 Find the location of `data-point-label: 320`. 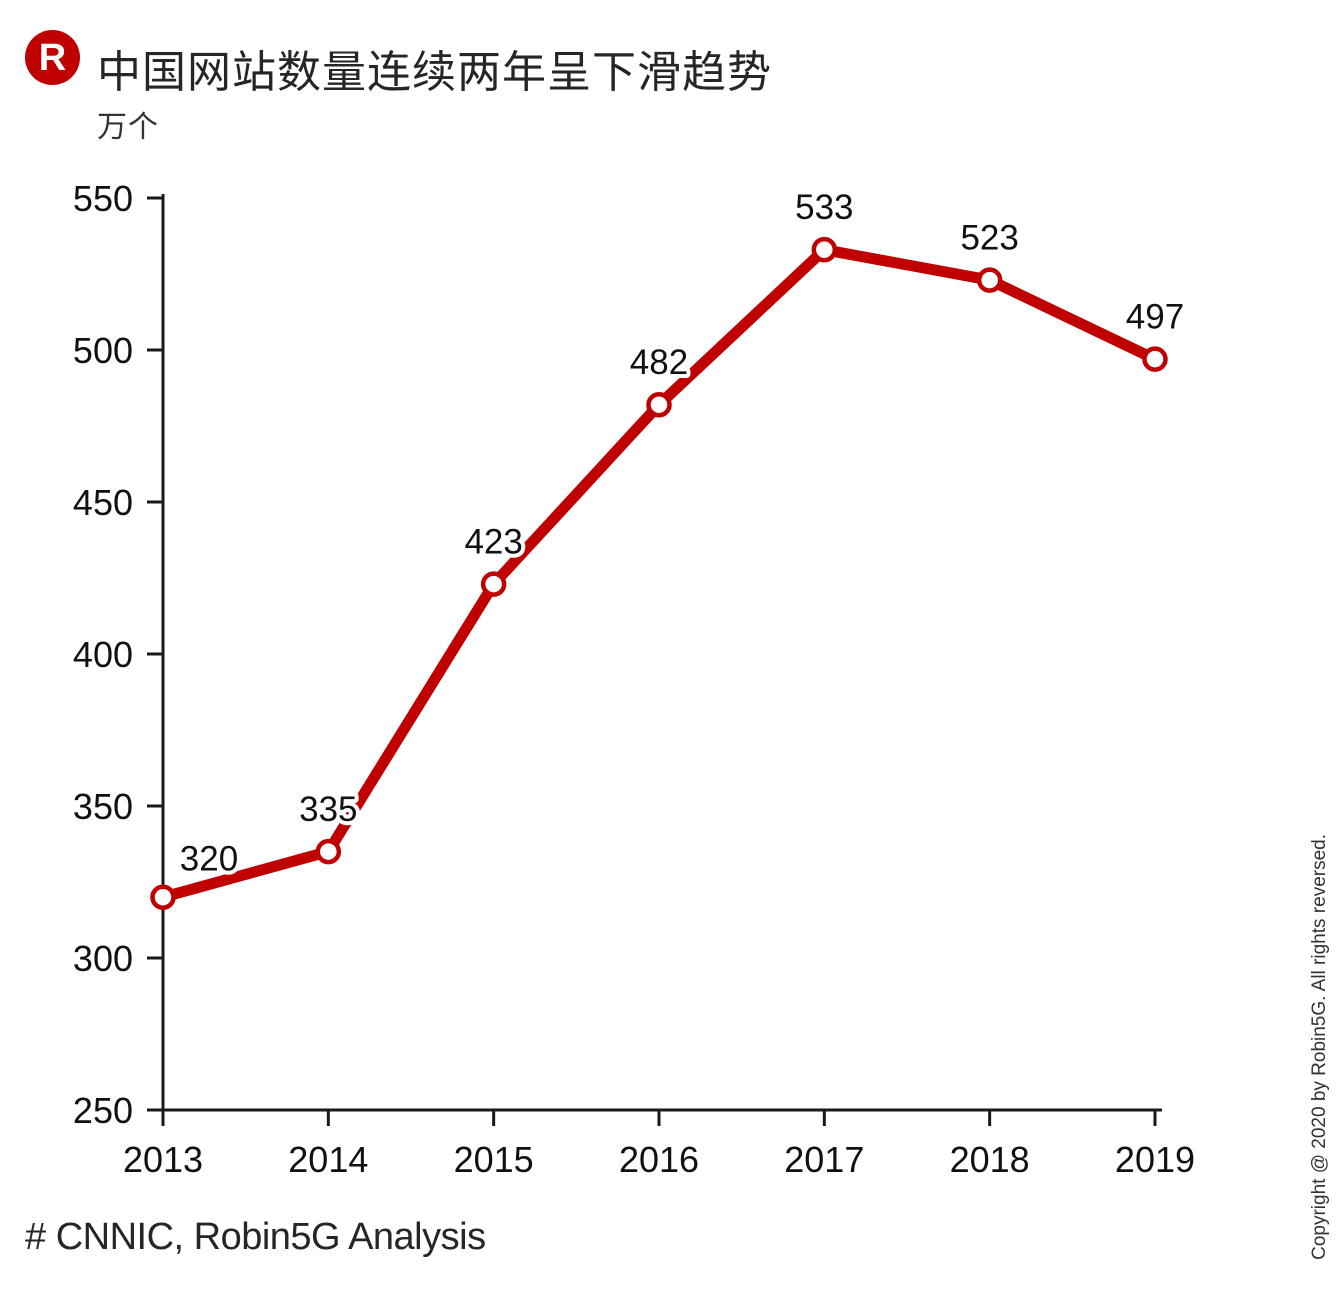

data-point-label: 320 is located at coordinates (209, 859).